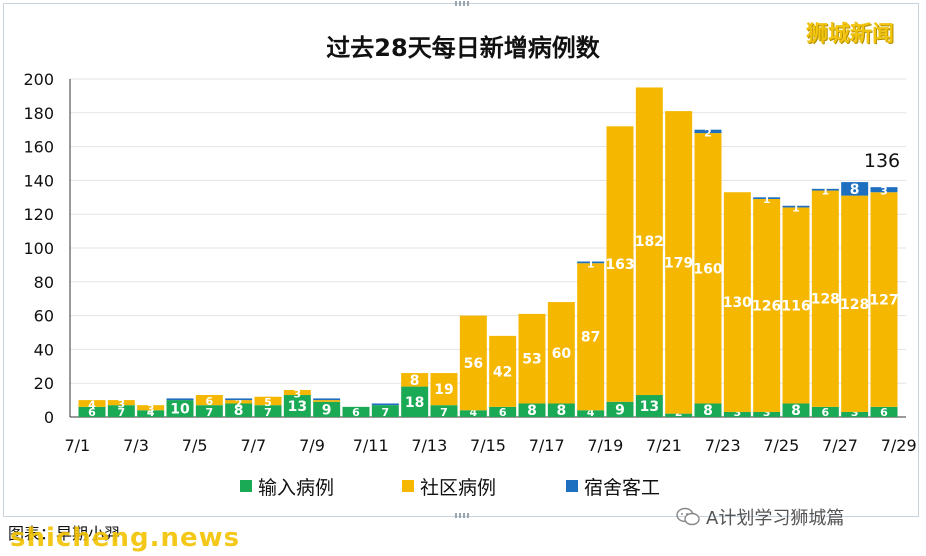 Image resolution: width=926 pixels, height=556 pixels. I want to click on data-label-dorm: 8, so click(855, 190).